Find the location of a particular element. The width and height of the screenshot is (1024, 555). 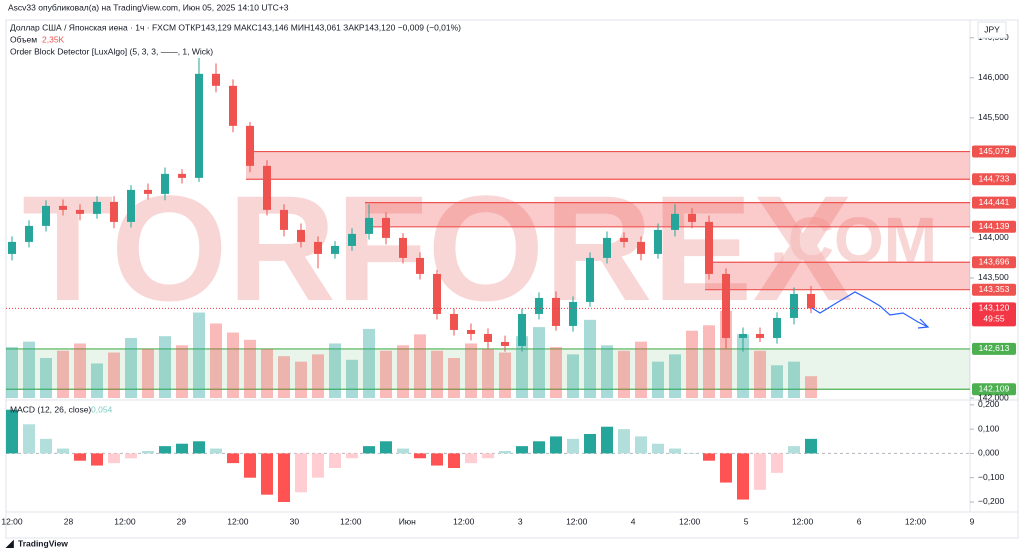

x-tick-label: 4 is located at coordinates (633, 521).